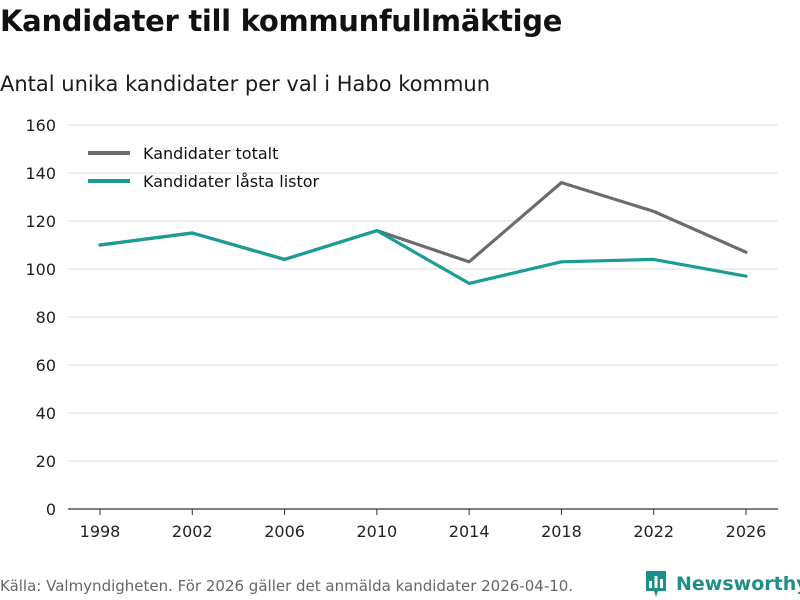 The width and height of the screenshot is (800, 600). I want to click on y-tick-label-80: 80, so click(46, 317).